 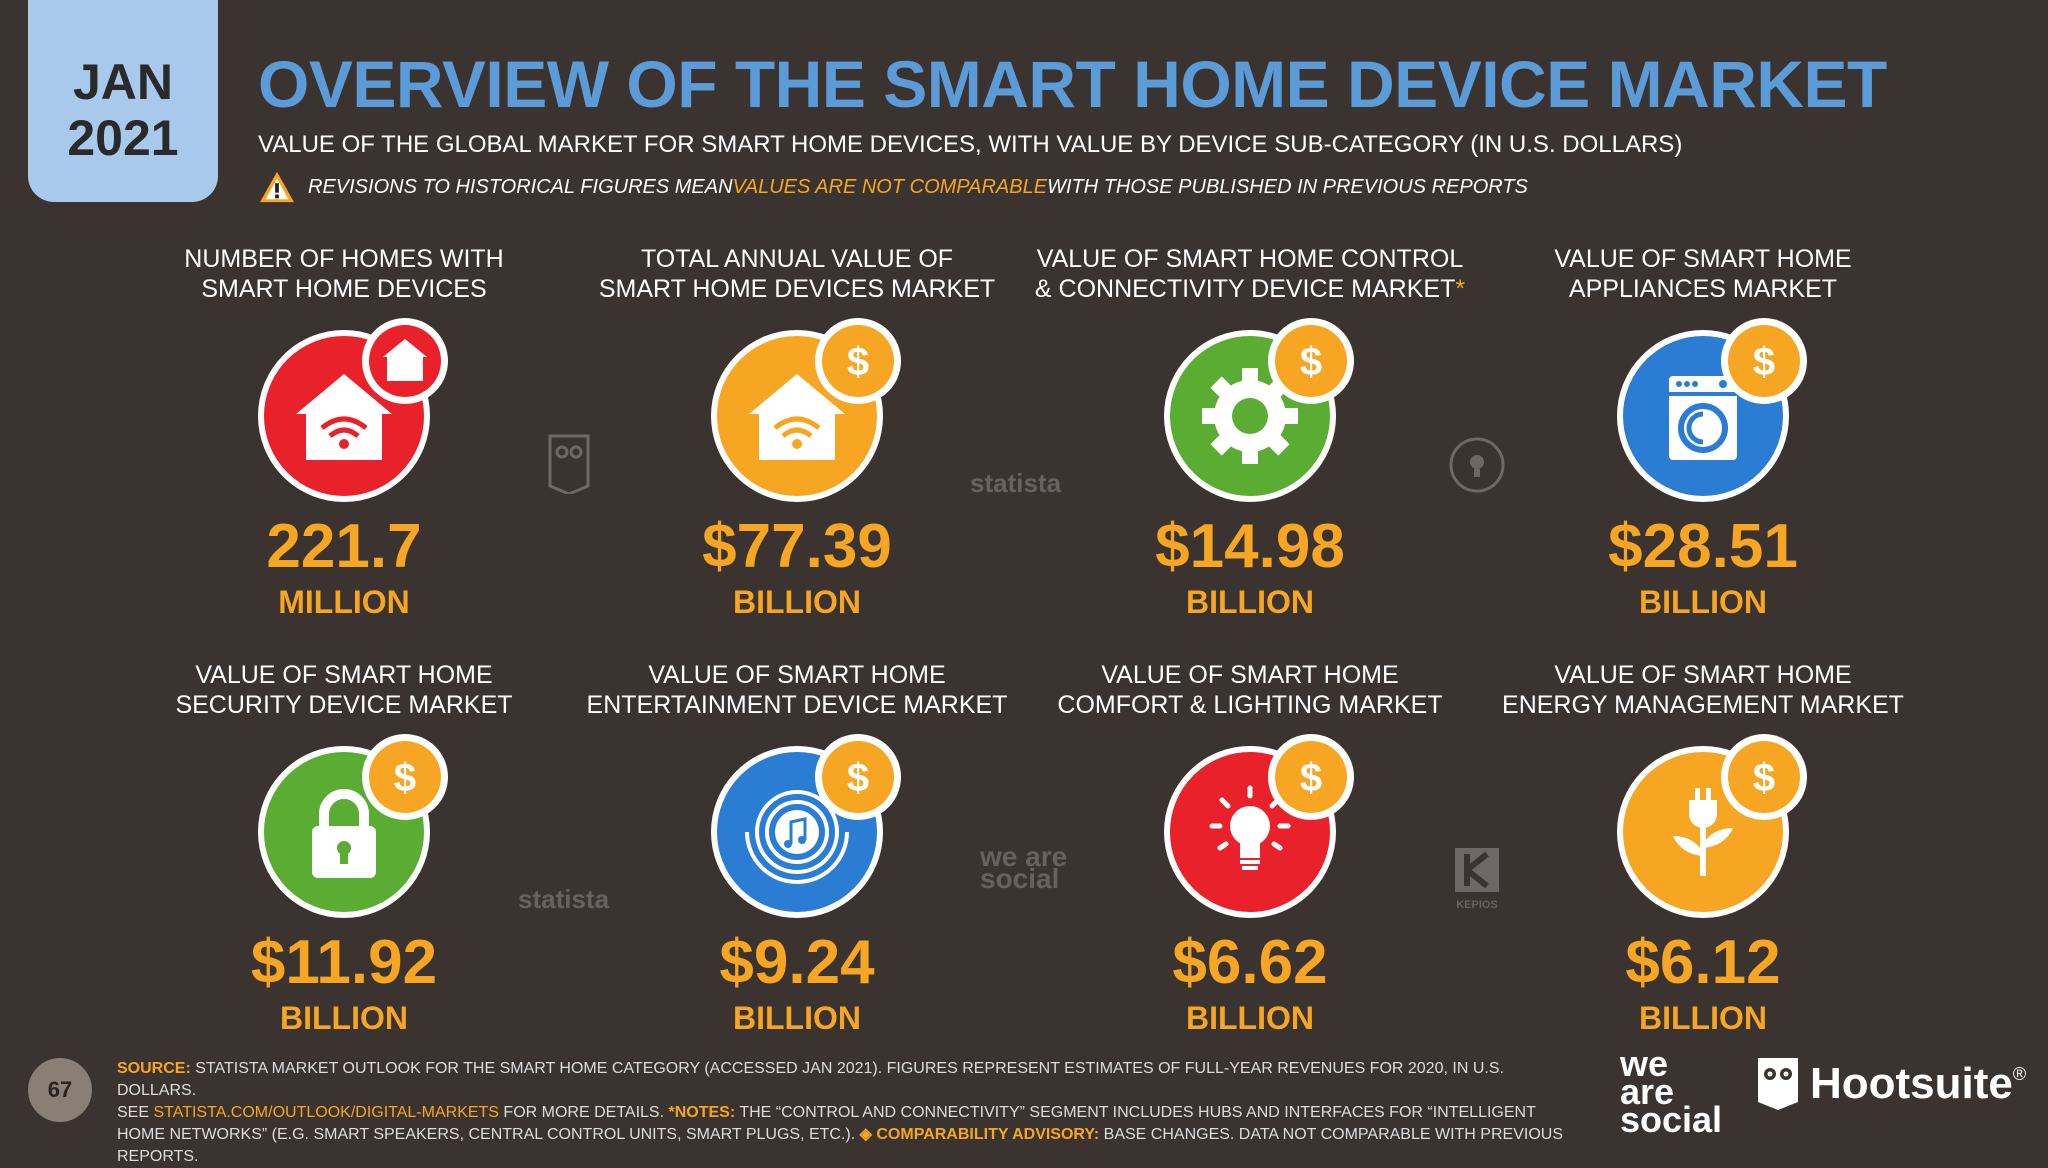 What do you see at coordinates (344, 962) in the screenshot?
I see `tile-value: $11.92` at bounding box center [344, 962].